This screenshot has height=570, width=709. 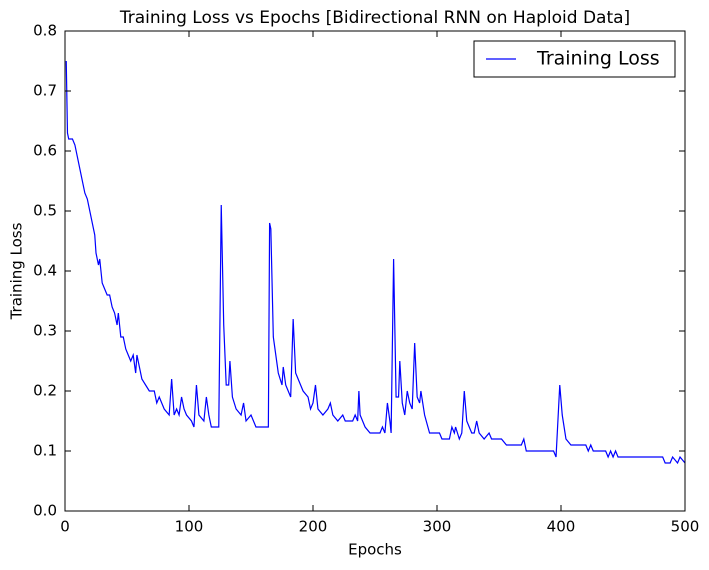 I want to click on legend-label: Training Loss, so click(x=598, y=59).